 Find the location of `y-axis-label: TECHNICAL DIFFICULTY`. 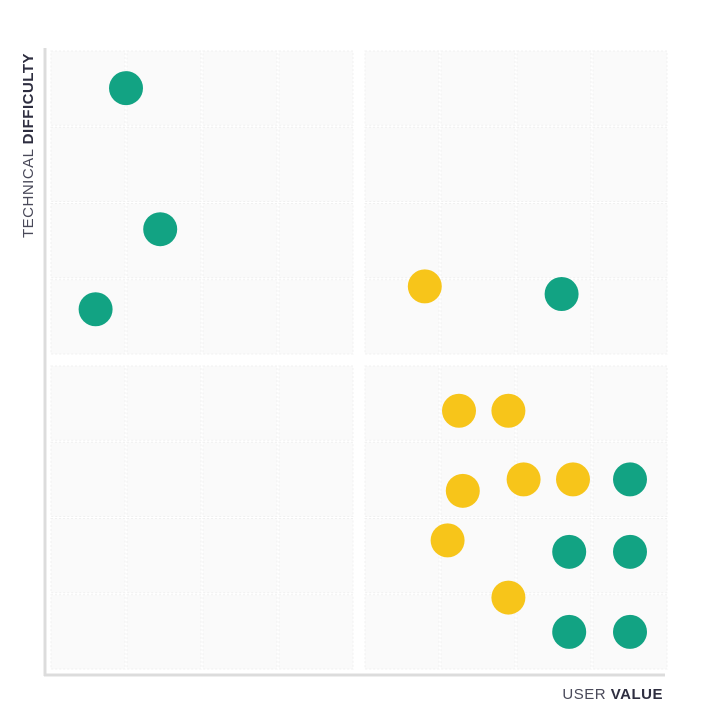

y-axis-label: TECHNICAL DIFFICULTY is located at coordinates (28, 145).